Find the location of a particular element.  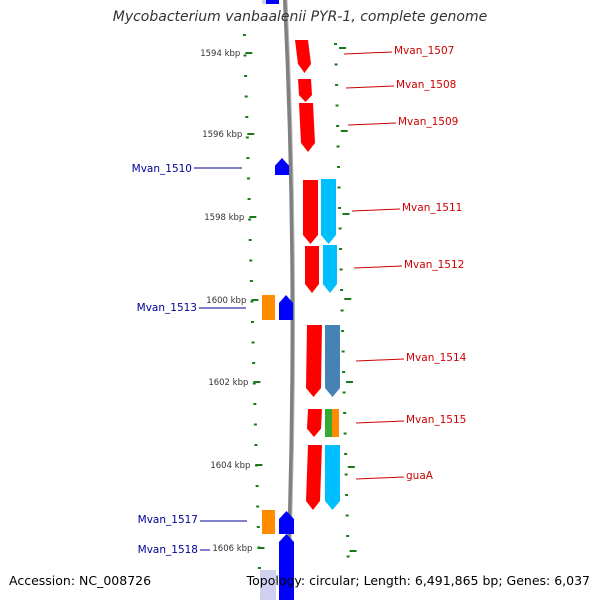

cog-block-steelblue is located at coordinates (332, 361).